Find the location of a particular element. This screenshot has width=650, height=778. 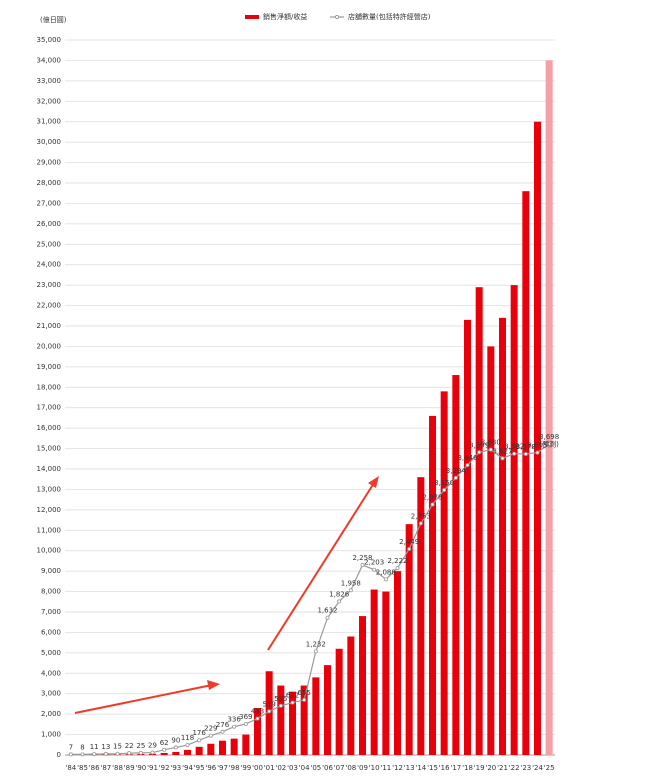

data-label: 622 is located at coordinates (292, 696).